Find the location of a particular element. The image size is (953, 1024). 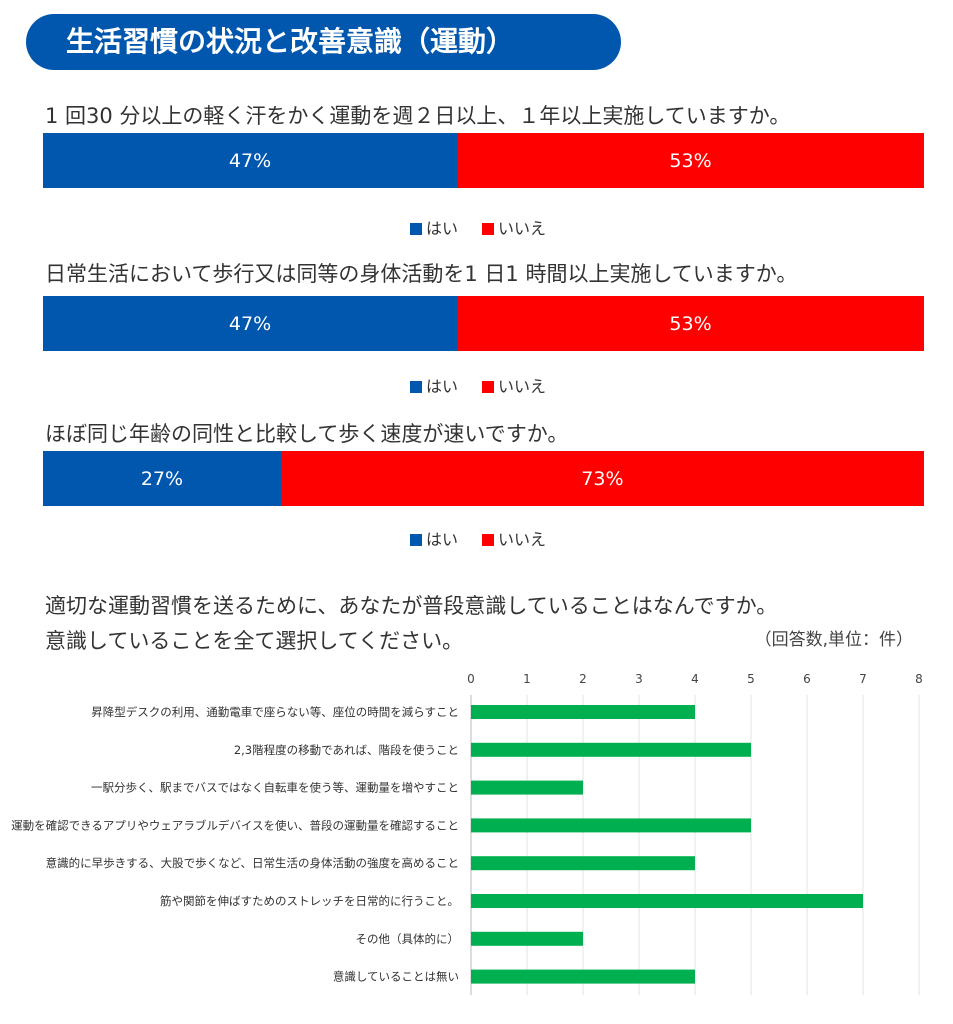

no-segment: 73% is located at coordinates (602, 478).